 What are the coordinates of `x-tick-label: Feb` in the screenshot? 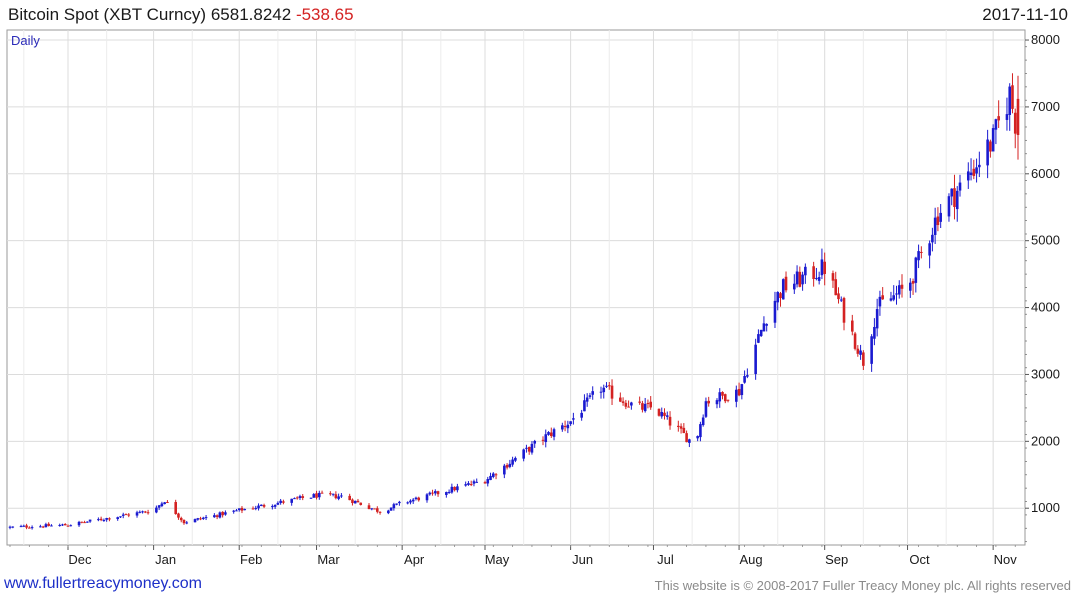 It's located at (251, 559).